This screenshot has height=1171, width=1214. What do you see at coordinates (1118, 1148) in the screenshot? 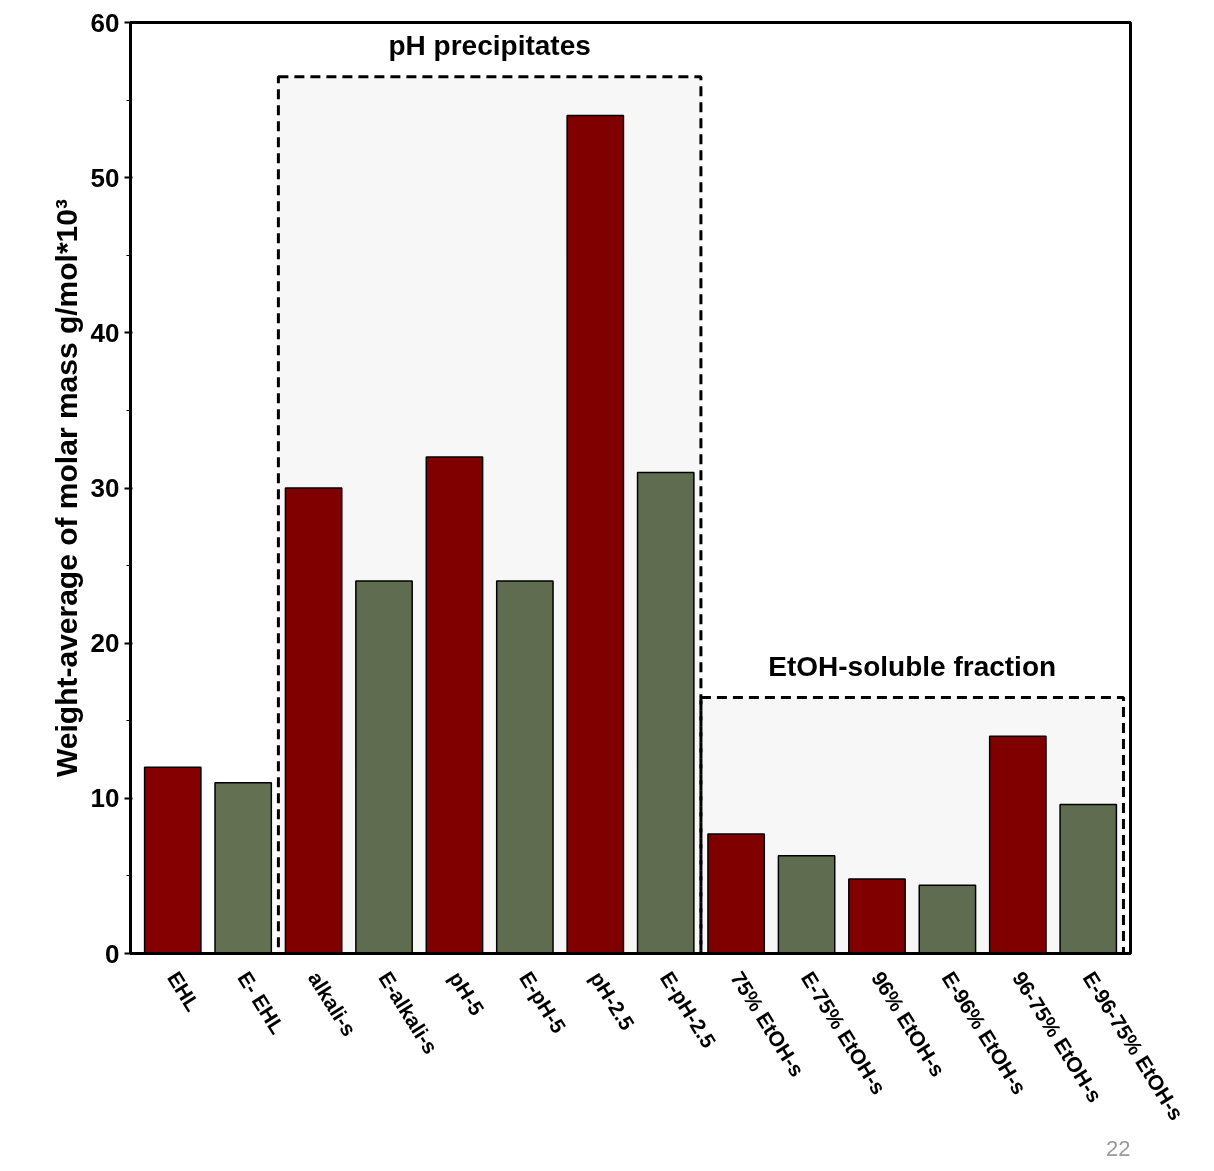
I see `text: 22` at bounding box center [1118, 1148].